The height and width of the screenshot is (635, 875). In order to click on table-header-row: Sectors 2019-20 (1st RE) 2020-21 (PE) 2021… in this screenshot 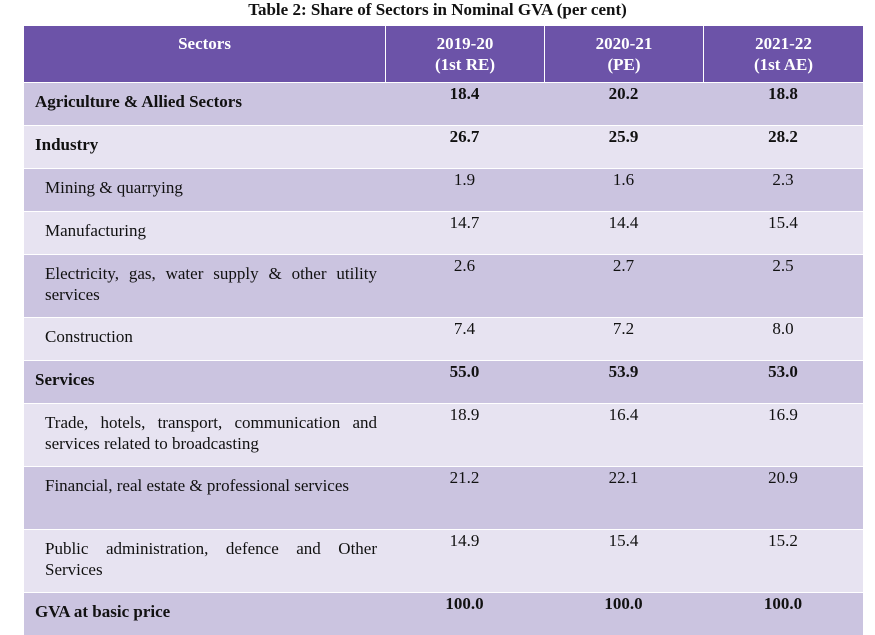, I will do `click(443, 54)`.